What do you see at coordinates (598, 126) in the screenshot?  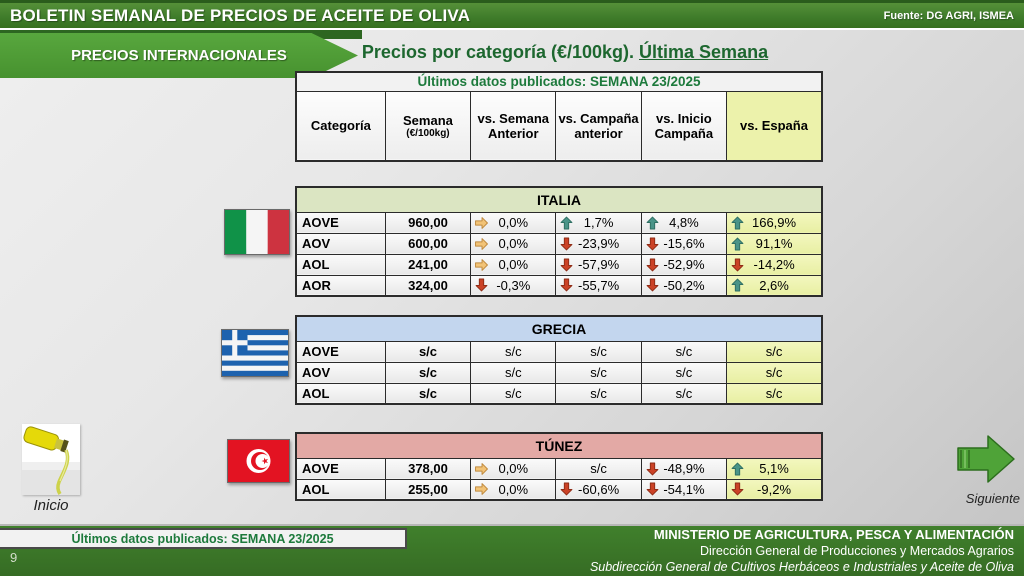 I see `column-header: vs. Campaña anterior` at bounding box center [598, 126].